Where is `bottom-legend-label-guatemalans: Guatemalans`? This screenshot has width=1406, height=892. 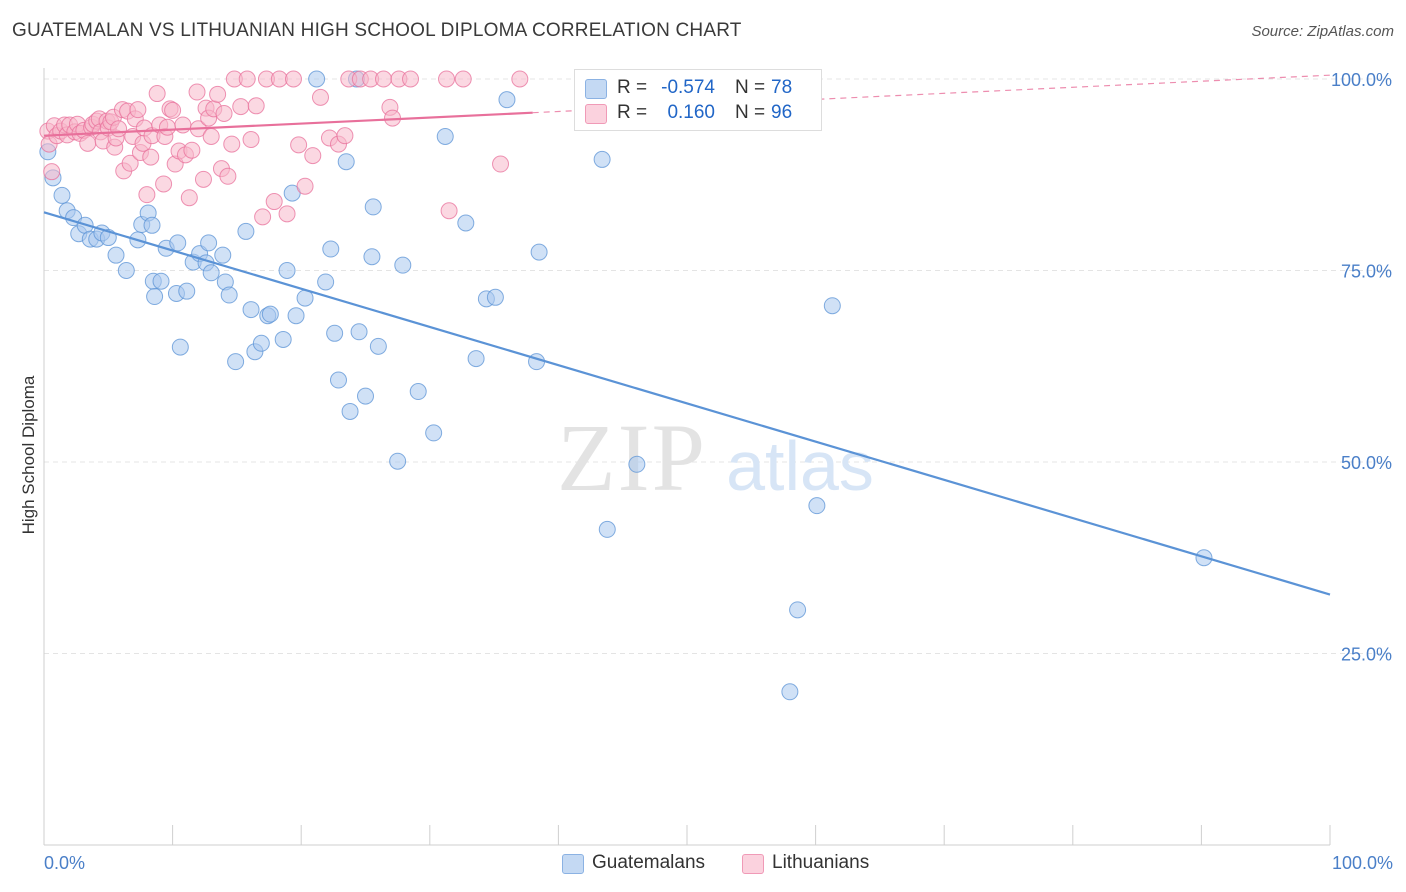
bottom-legend-label-guatemalans: Guatemalans is located at coordinates (649, 862).